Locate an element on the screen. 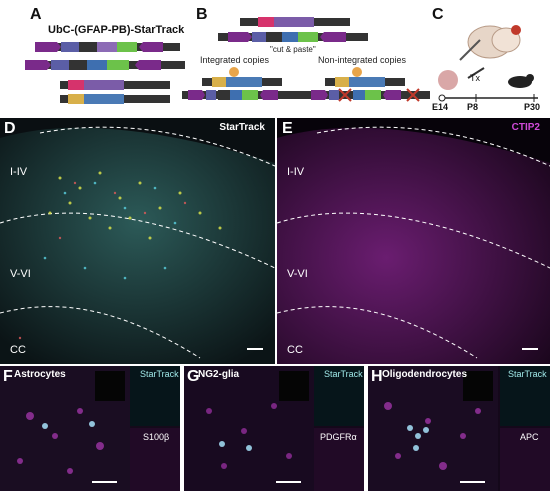 Image resolution: width=550 pixels, height=491 pixels. e-layer-3: CC is located at coordinates (295, 350).